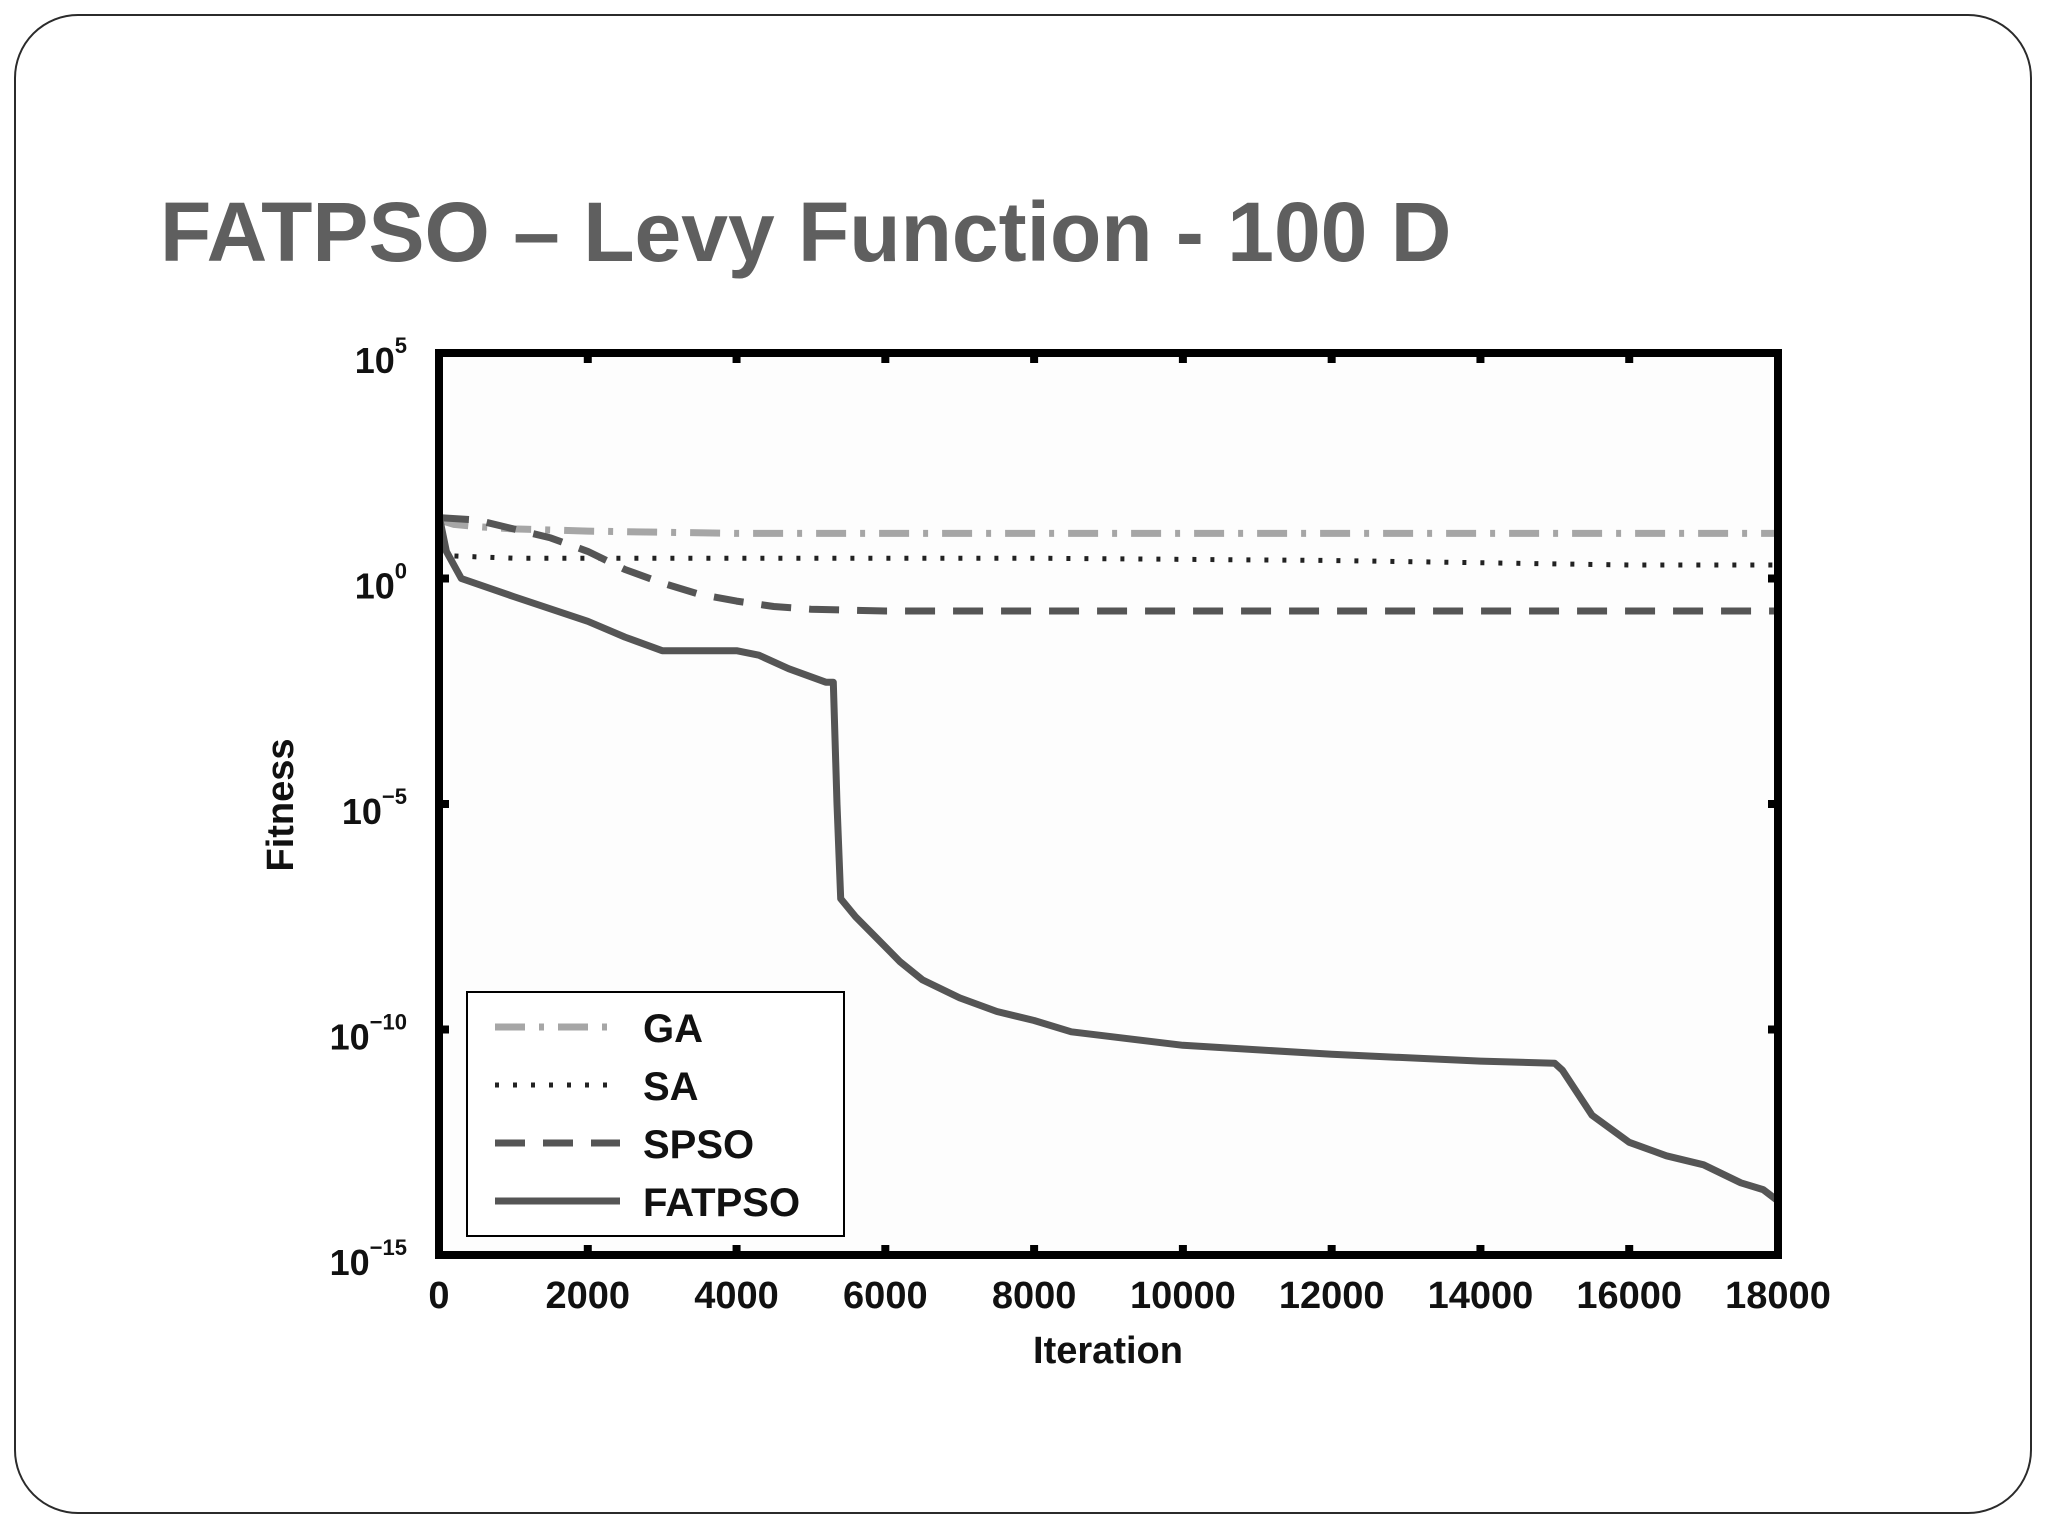  Describe the element at coordinates (1629, 1296) in the screenshot. I see `x-tick-label: 16000` at that location.